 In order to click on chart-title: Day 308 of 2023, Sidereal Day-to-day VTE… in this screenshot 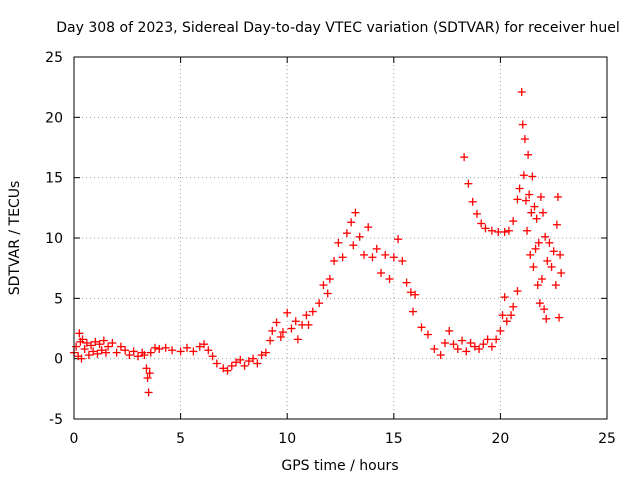, I will do `click(337, 28)`.